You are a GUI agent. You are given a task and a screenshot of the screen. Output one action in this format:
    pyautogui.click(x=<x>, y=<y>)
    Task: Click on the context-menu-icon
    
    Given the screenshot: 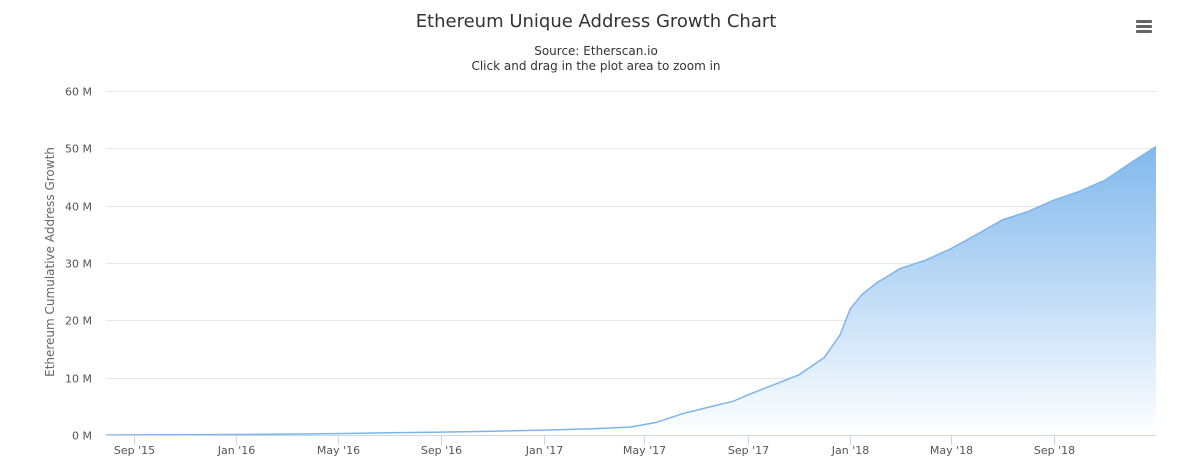 What is the action you would take?
    pyautogui.click(x=1144, y=27)
    